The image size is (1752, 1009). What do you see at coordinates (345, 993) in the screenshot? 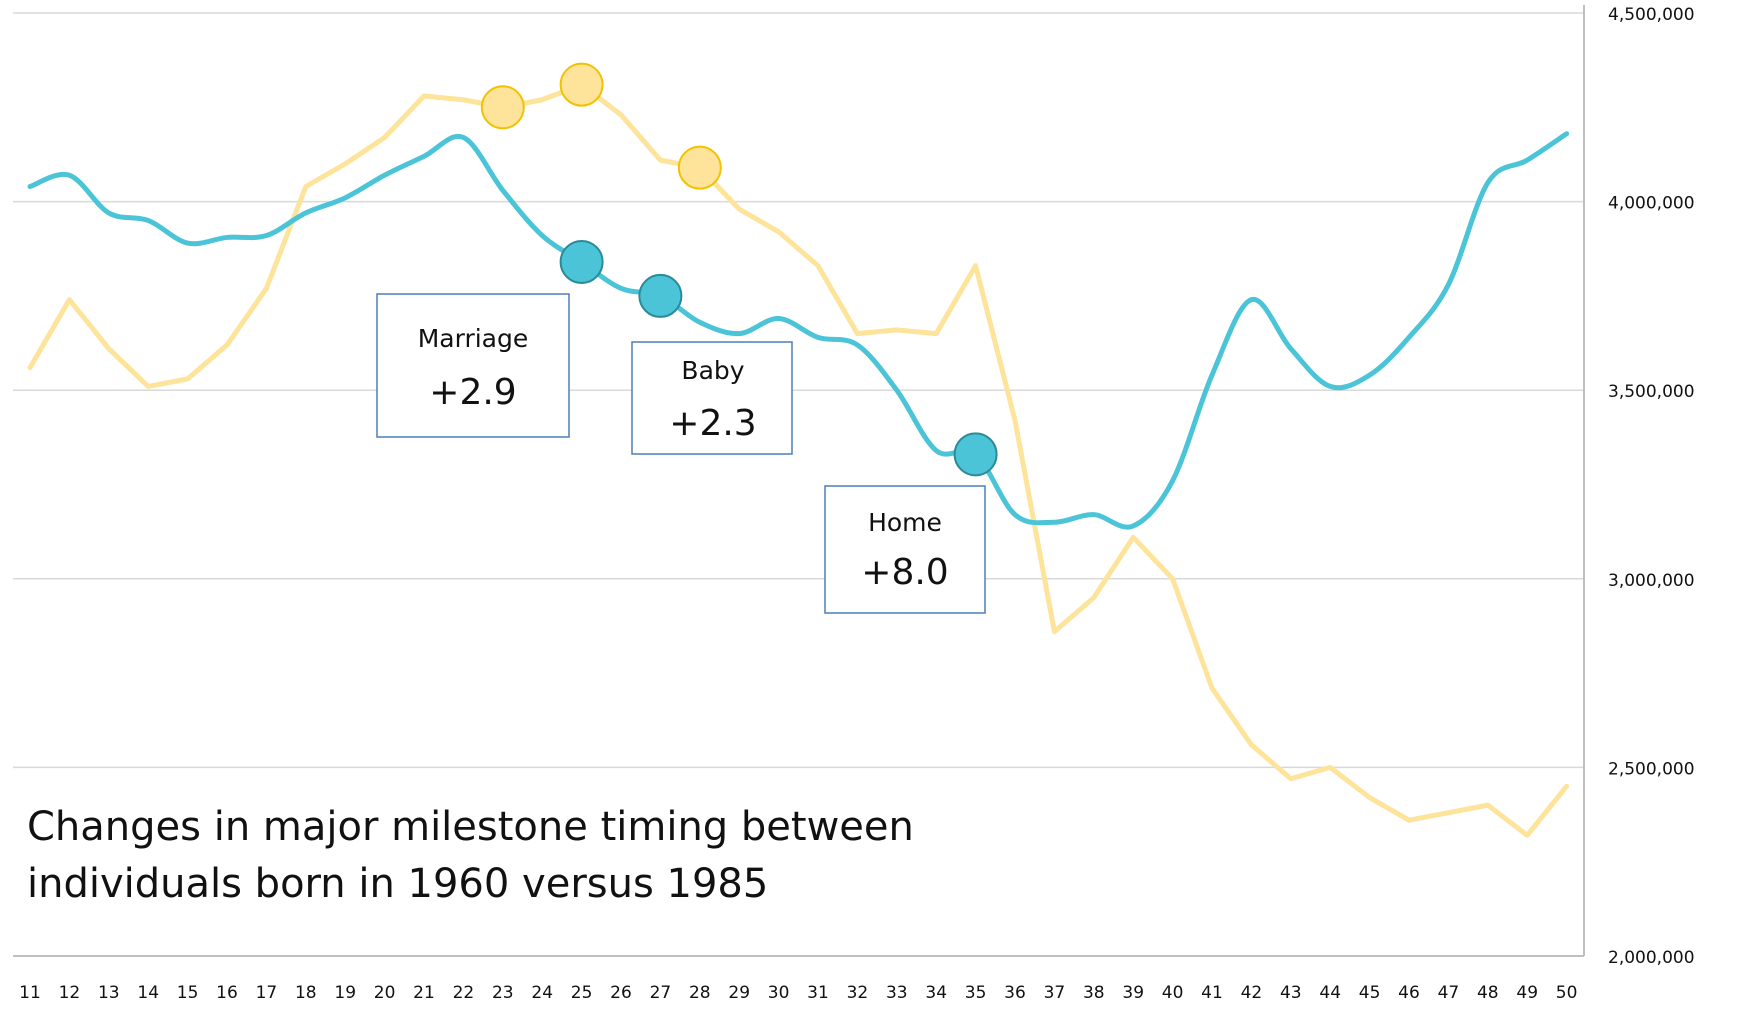
I see `x-tick-label: 19` at bounding box center [345, 993].